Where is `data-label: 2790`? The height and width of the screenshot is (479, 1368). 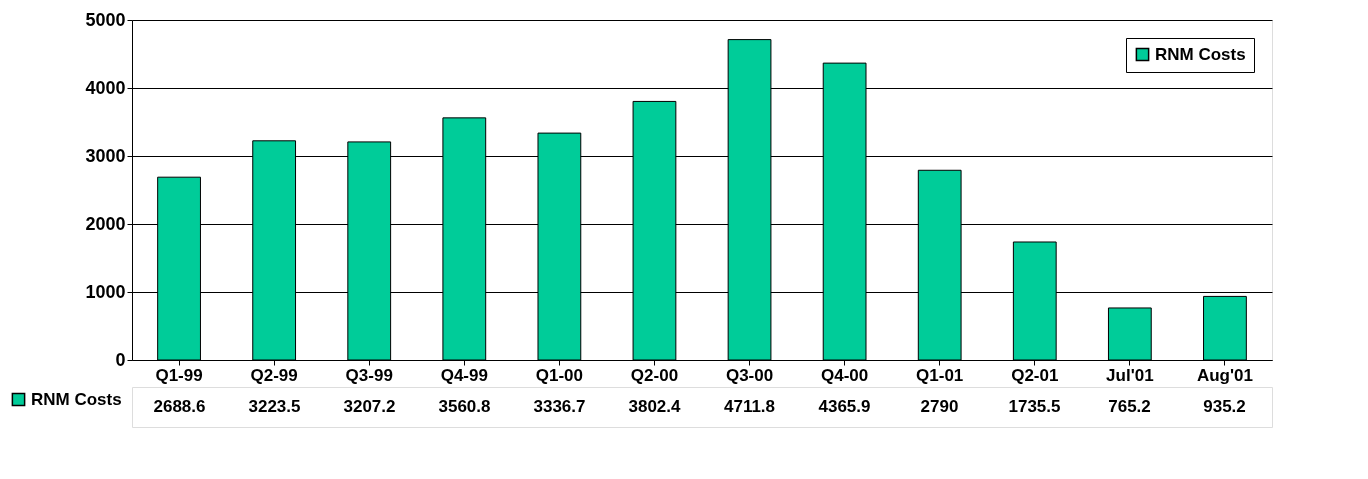 data-label: 2790 is located at coordinates (939, 406).